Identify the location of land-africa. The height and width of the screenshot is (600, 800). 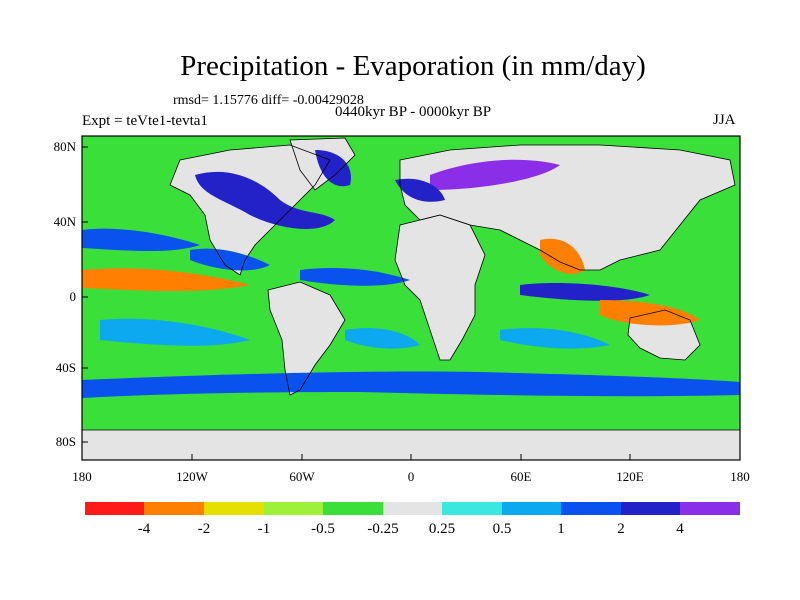
(440, 287).